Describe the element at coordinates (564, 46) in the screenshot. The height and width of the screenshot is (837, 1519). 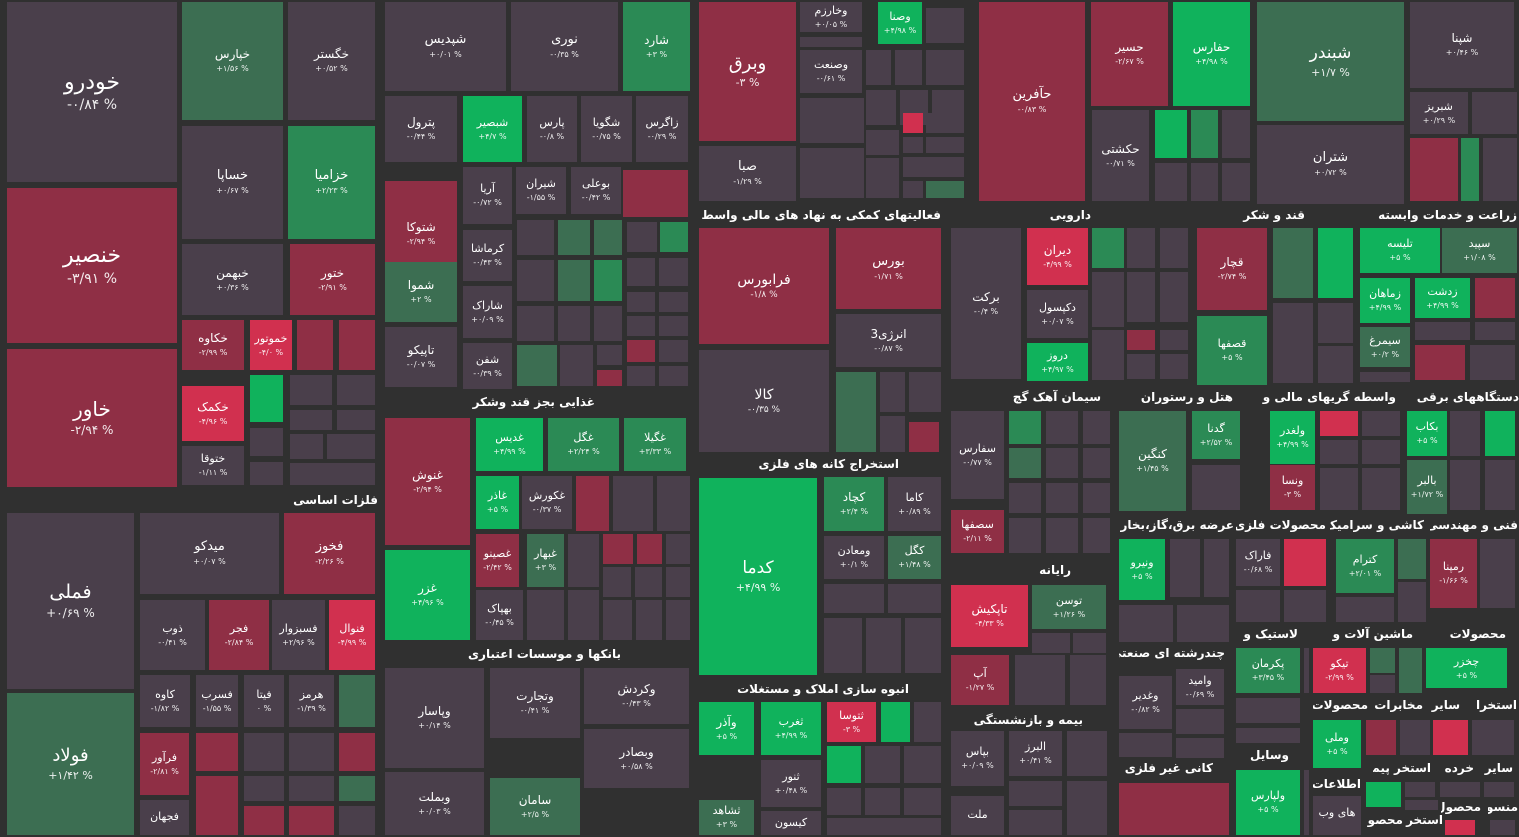
I see `stock-tile: نوری -۰/۳۵ %` at that location.